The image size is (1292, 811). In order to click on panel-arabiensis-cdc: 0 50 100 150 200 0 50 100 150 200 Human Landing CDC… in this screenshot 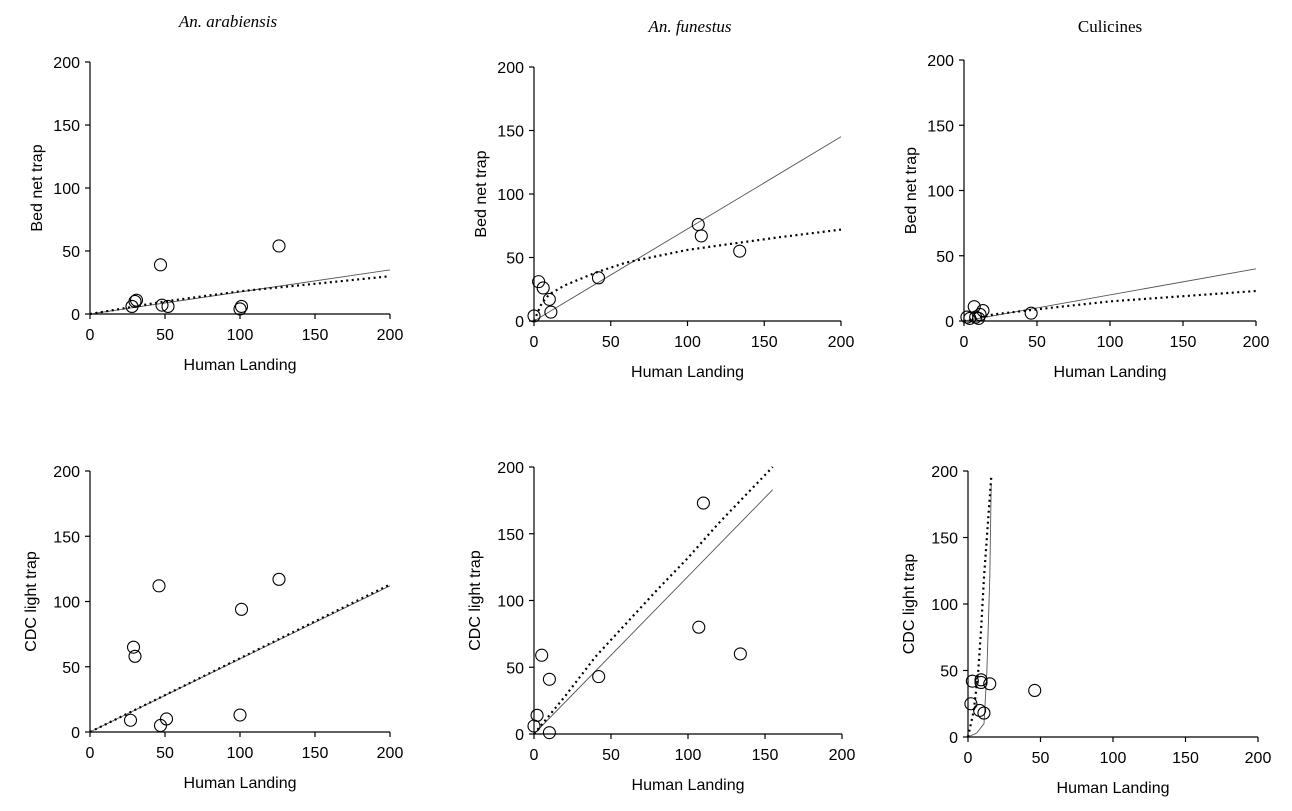, I will do `click(213, 628)`.